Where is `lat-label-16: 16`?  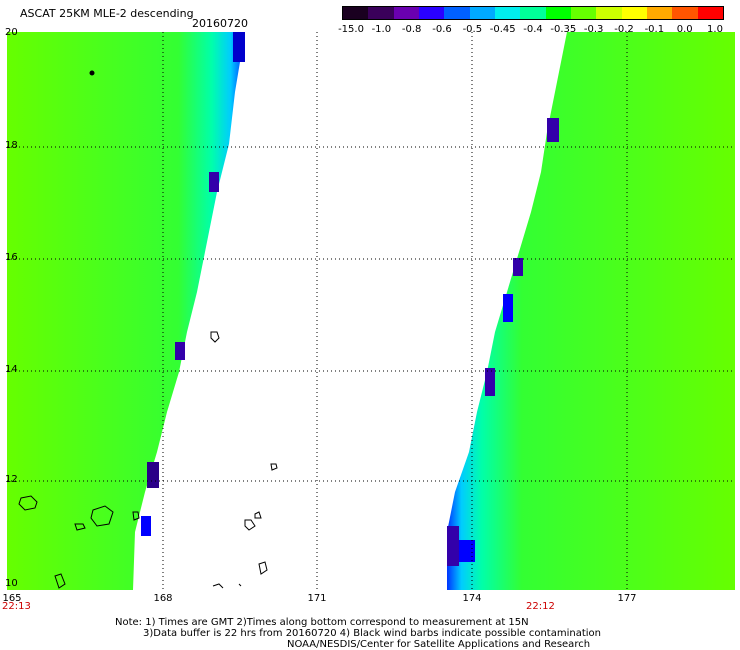 lat-label-16: 16 is located at coordinates (11, 257).